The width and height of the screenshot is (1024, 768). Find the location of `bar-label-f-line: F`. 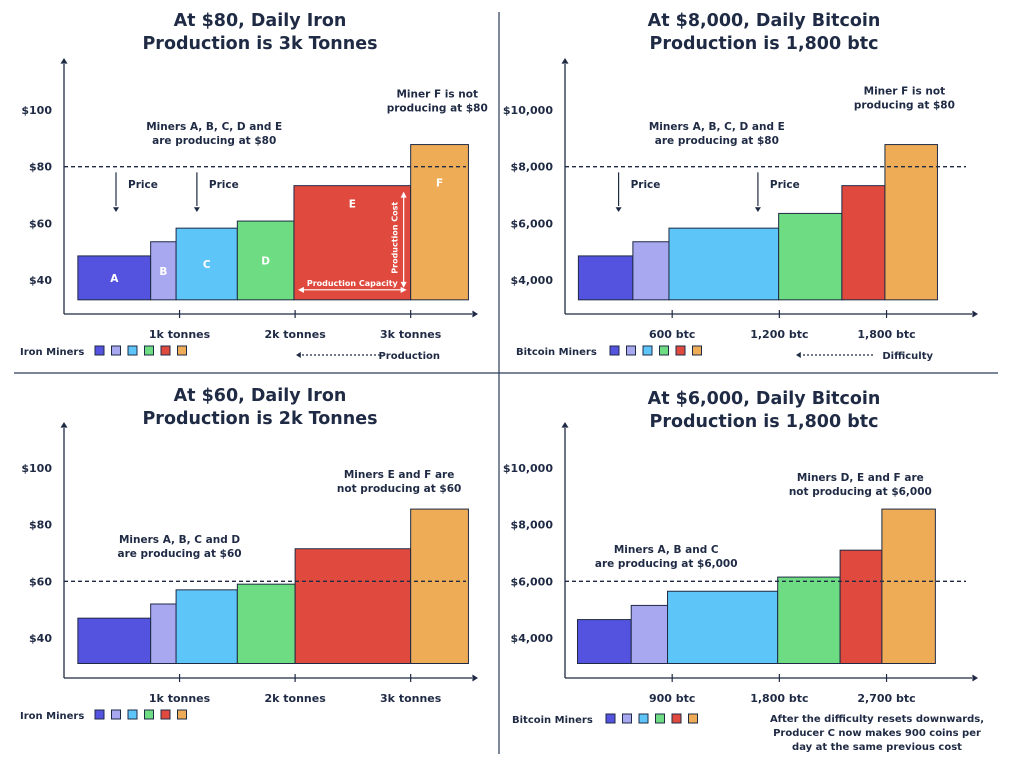

bar-label-f-line: F is located at coordinates (439, 184).